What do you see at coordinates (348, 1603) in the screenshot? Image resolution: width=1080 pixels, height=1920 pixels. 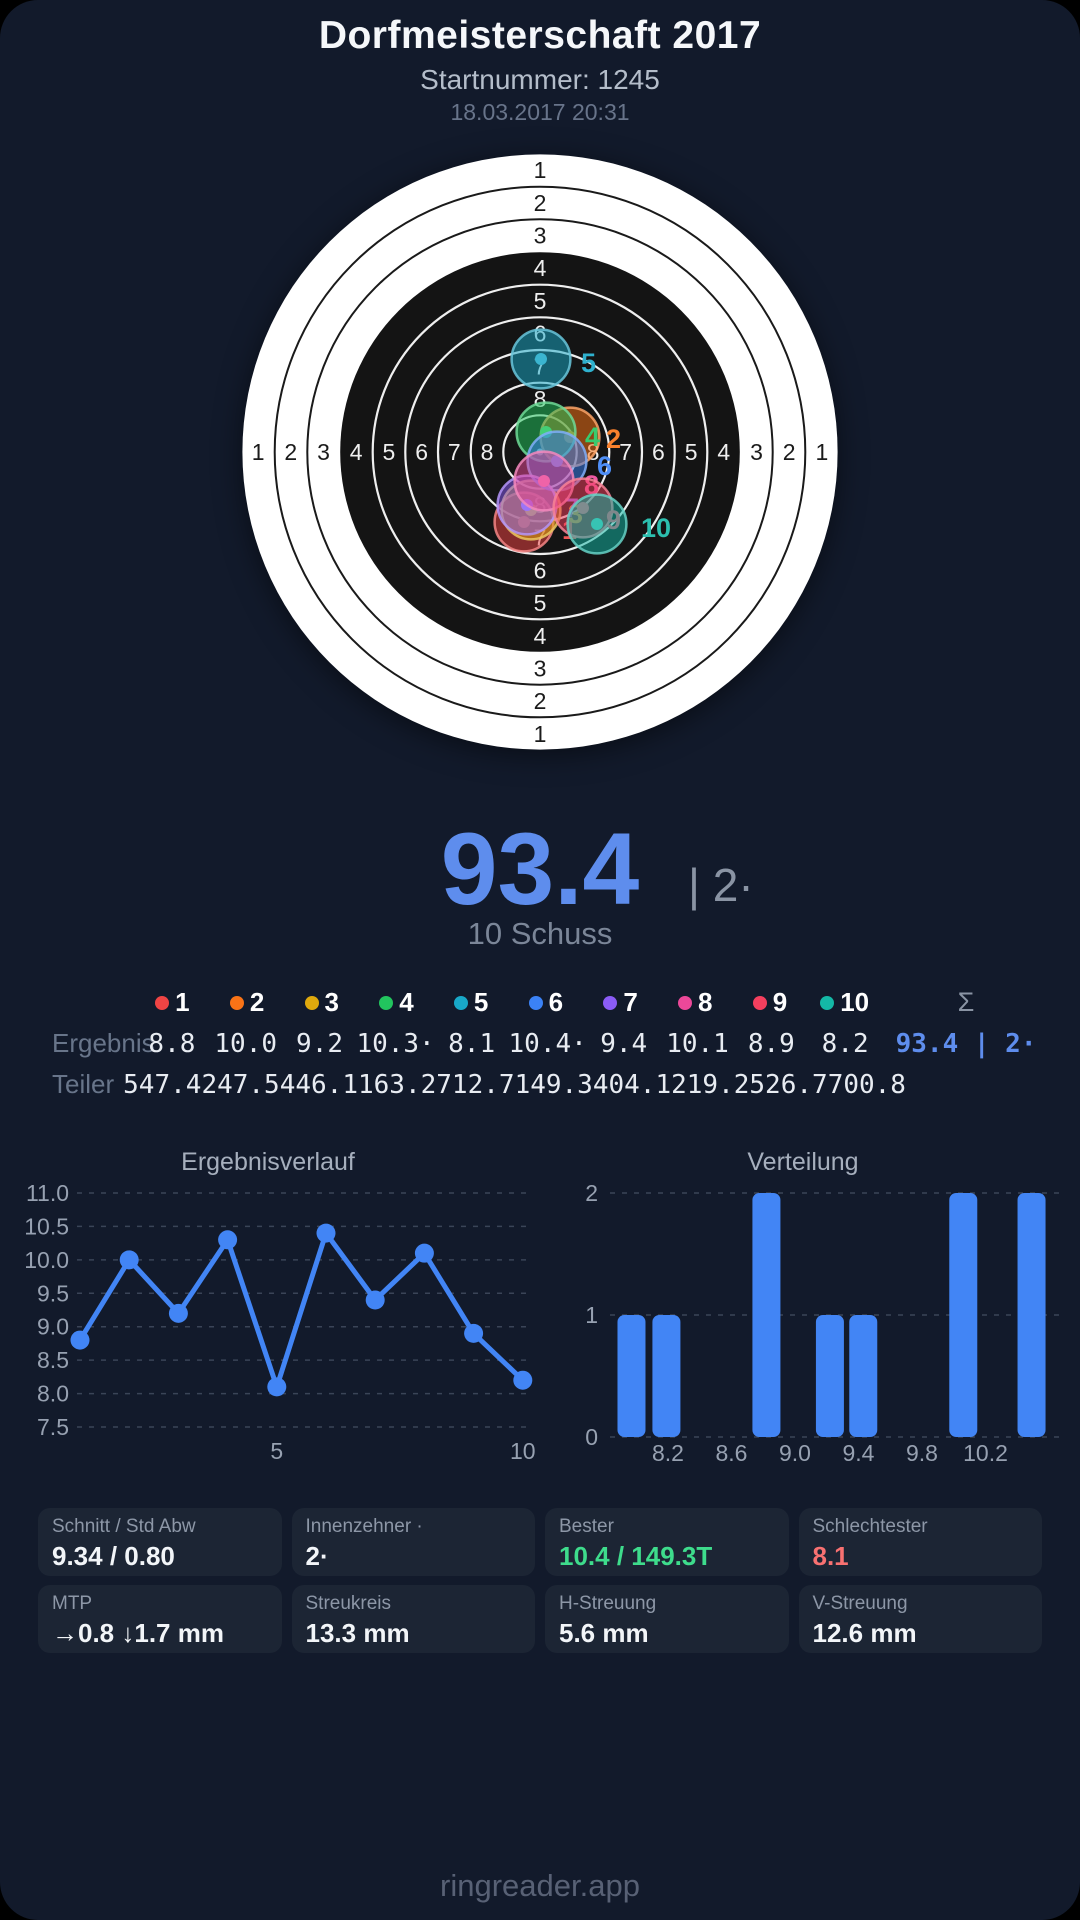 I see `stat-label: Streukreis` at bounding box center [348, 1603].